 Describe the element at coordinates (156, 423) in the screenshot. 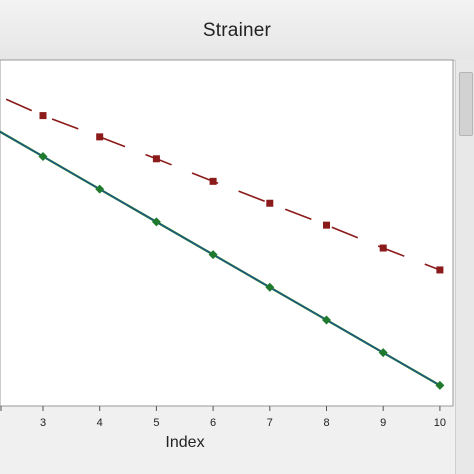

I see `x-tick-label: 5` at that location.